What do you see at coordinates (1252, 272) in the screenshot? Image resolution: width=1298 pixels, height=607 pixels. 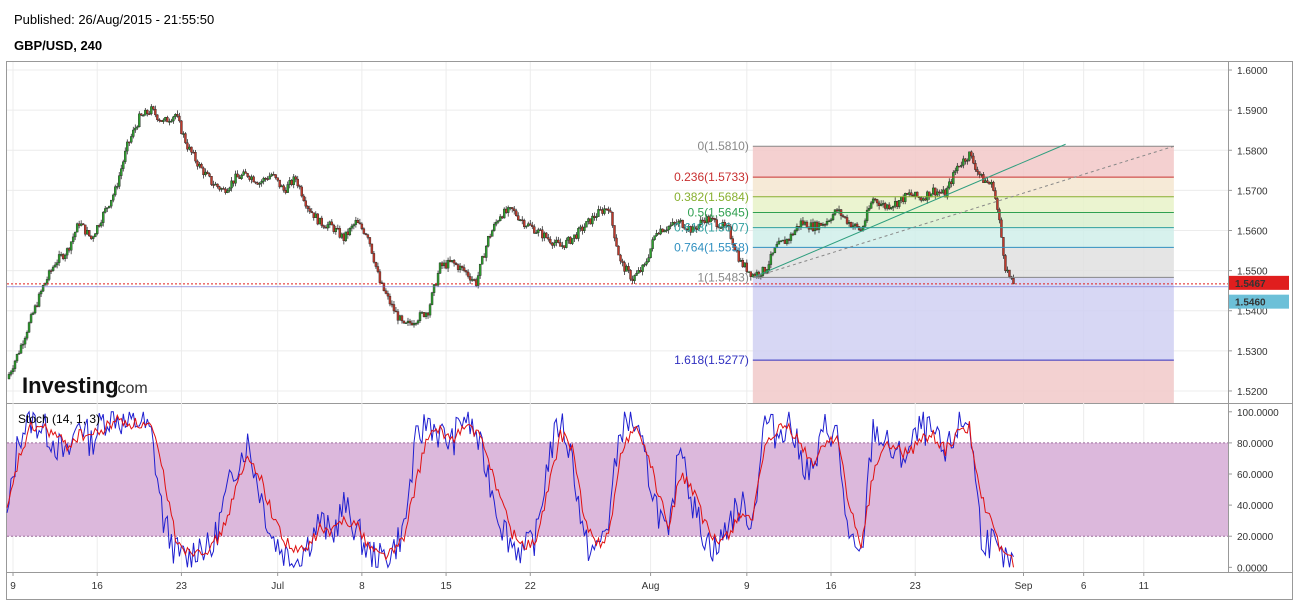 I see `price-tick-label: 1.5500` at bounding box center [1252, 272].